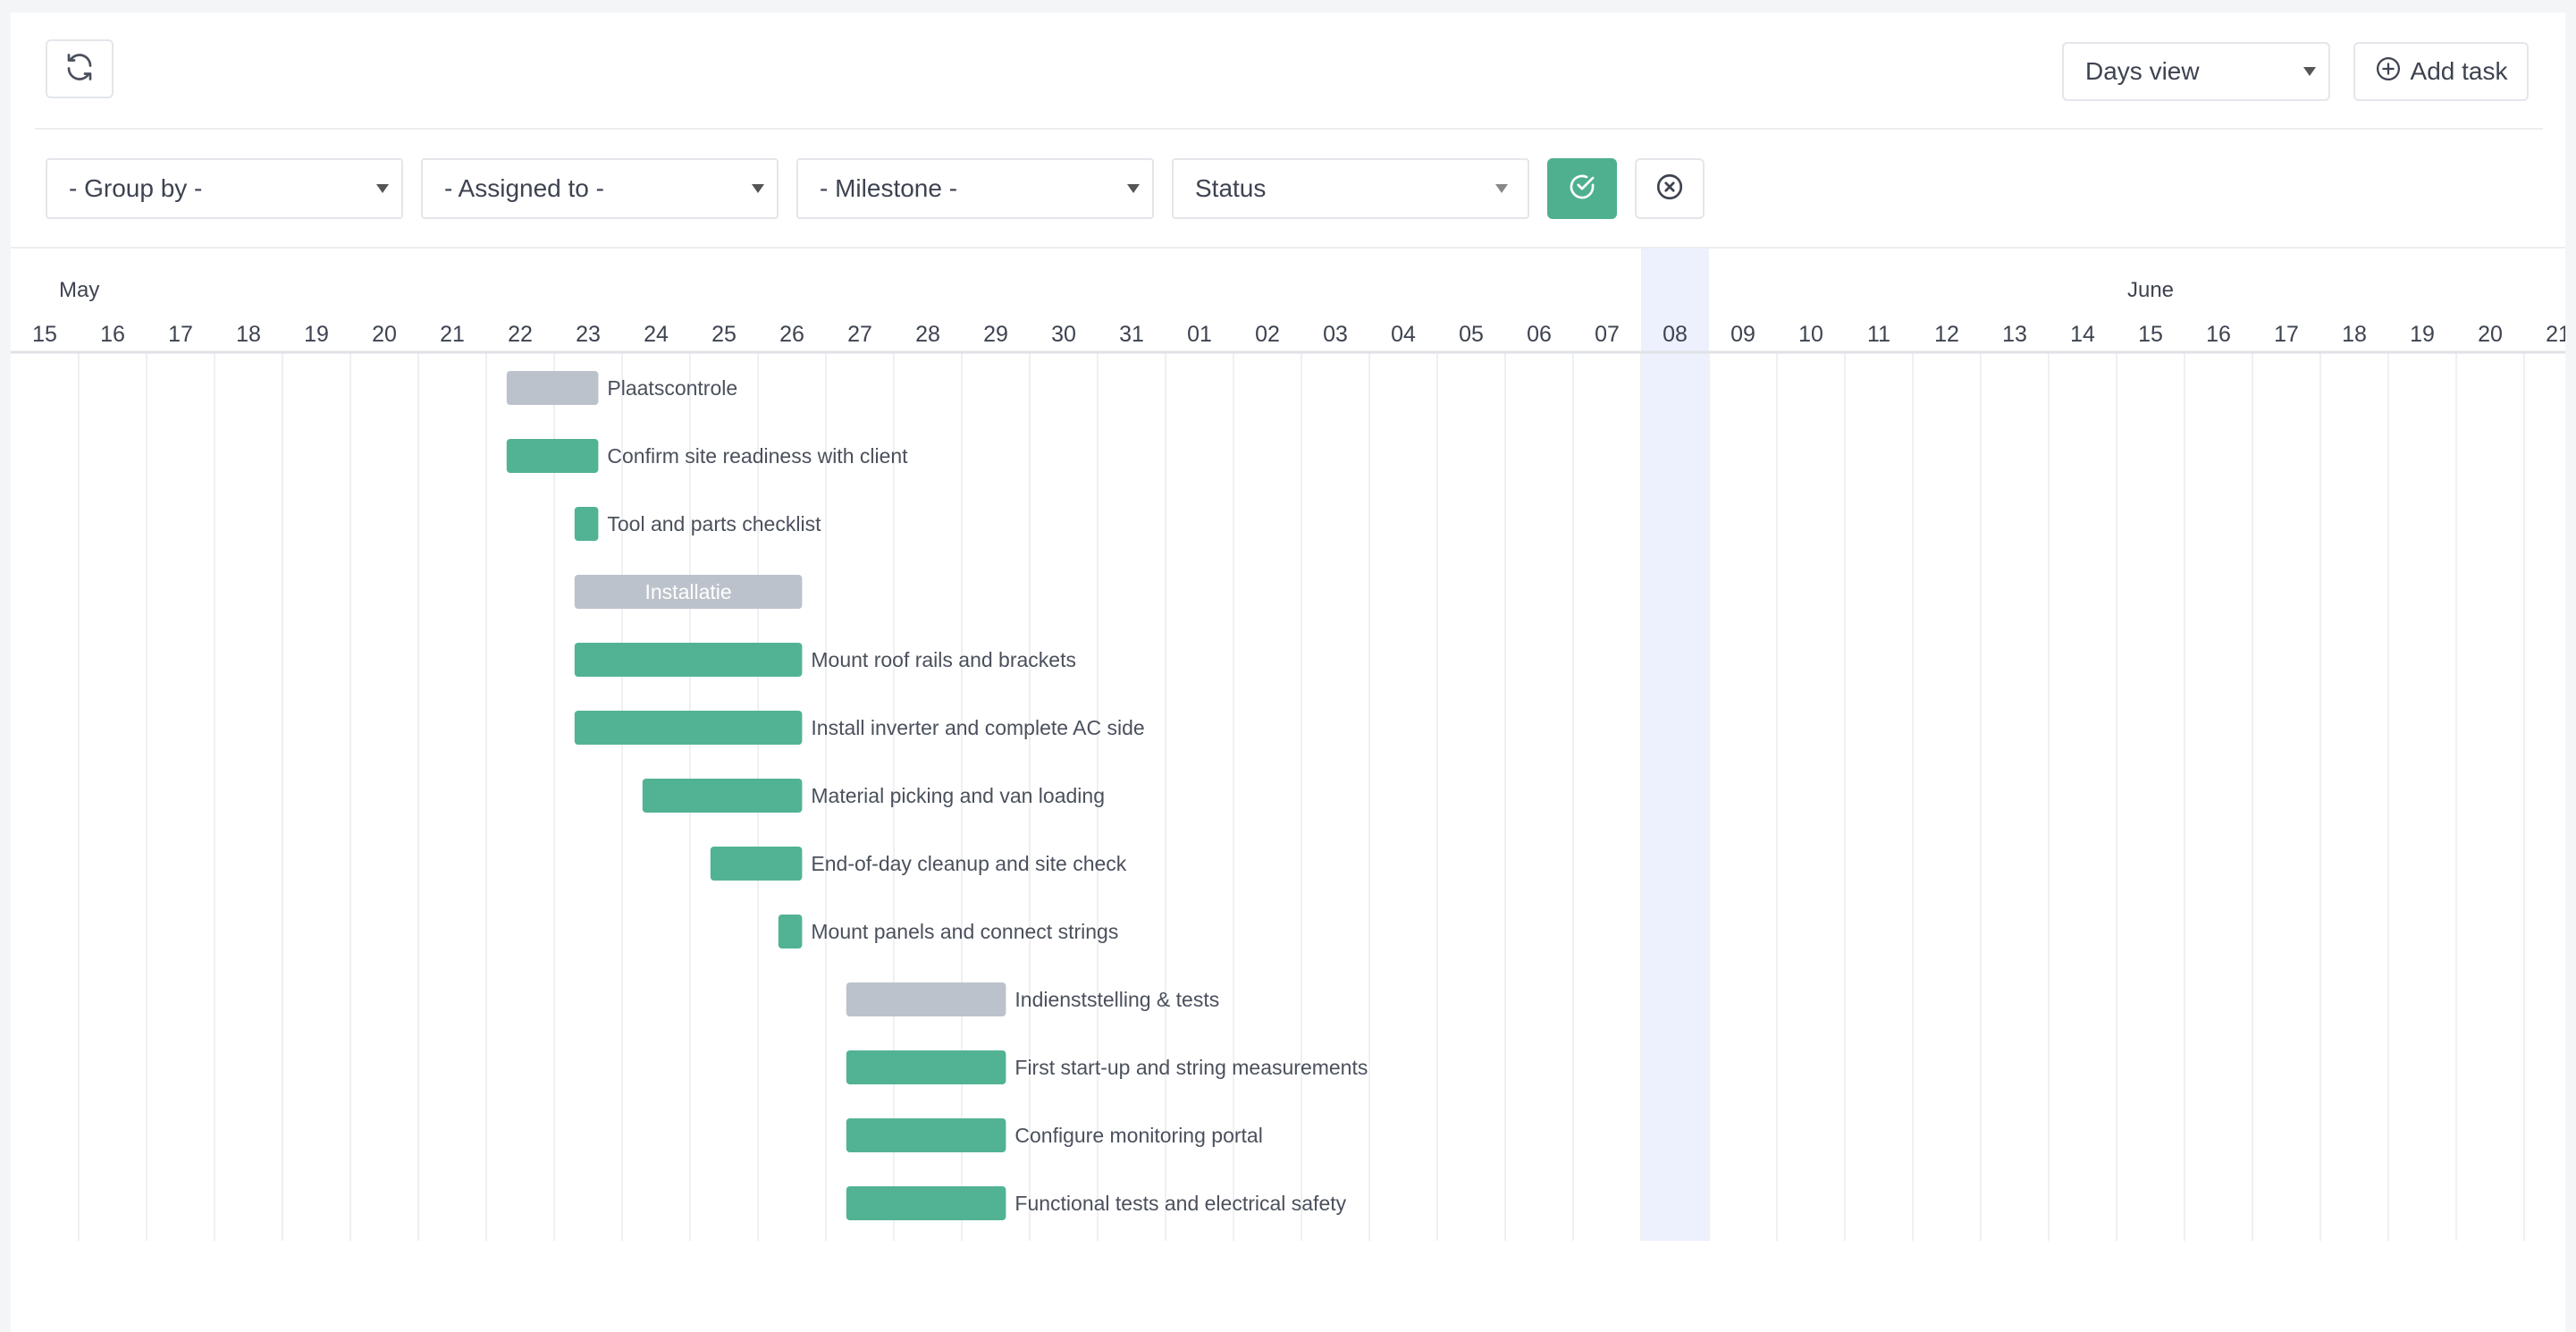 The height and width of the screenshot is (1332, 2576). What do you see at coordinates (758, 456) in the screenshot?
I see `task-bar-label: Confirm site readiness with client` at bounding box center [758, 456].